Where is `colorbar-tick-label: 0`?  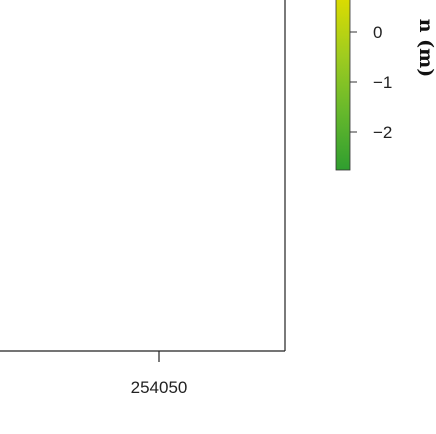 colorbar-tick-label: 0 is located at coordinates (377, 32).